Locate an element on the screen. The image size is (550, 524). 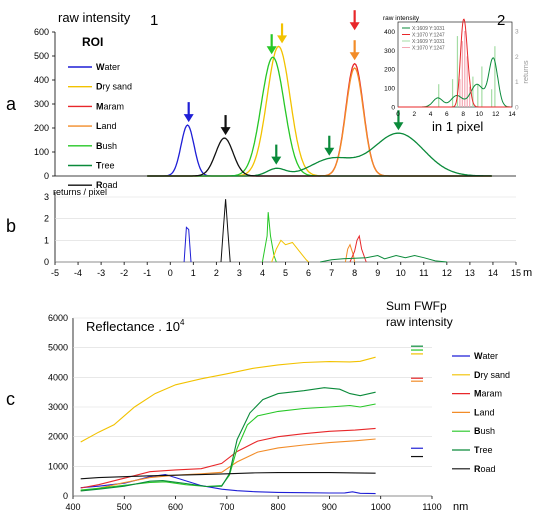
panel-a-y-label: raw intensity is located at coordinates (94, 17).